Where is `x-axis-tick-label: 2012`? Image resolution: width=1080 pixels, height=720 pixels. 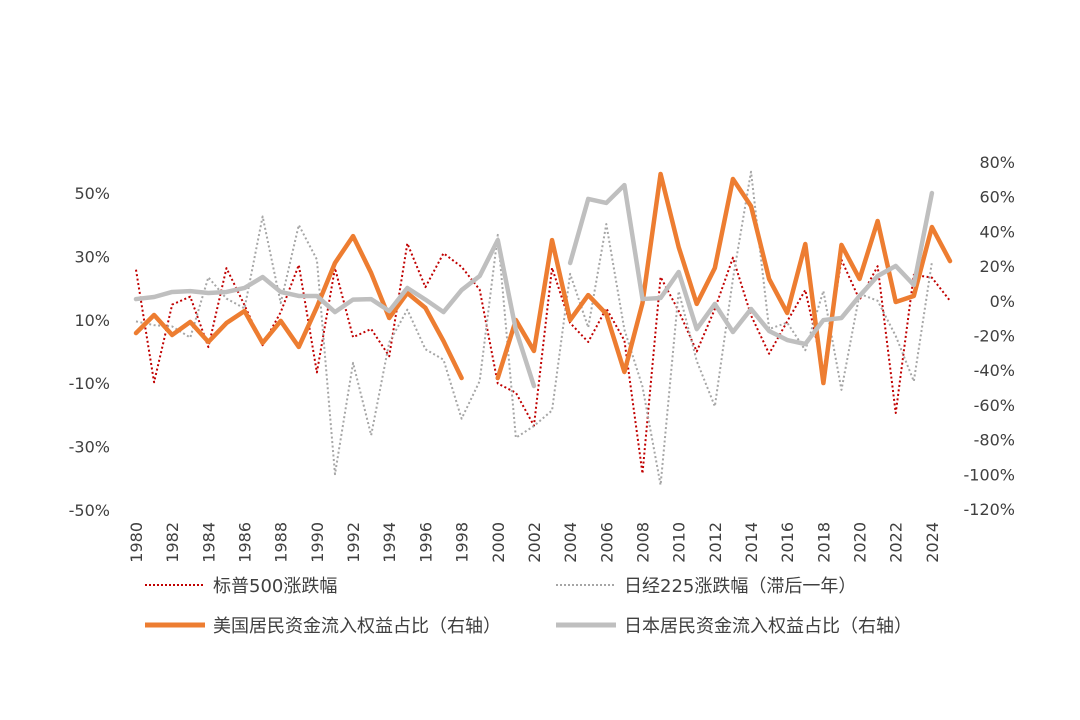
x-axis-tick-label: 2012 is located at coordinates (715, 542).